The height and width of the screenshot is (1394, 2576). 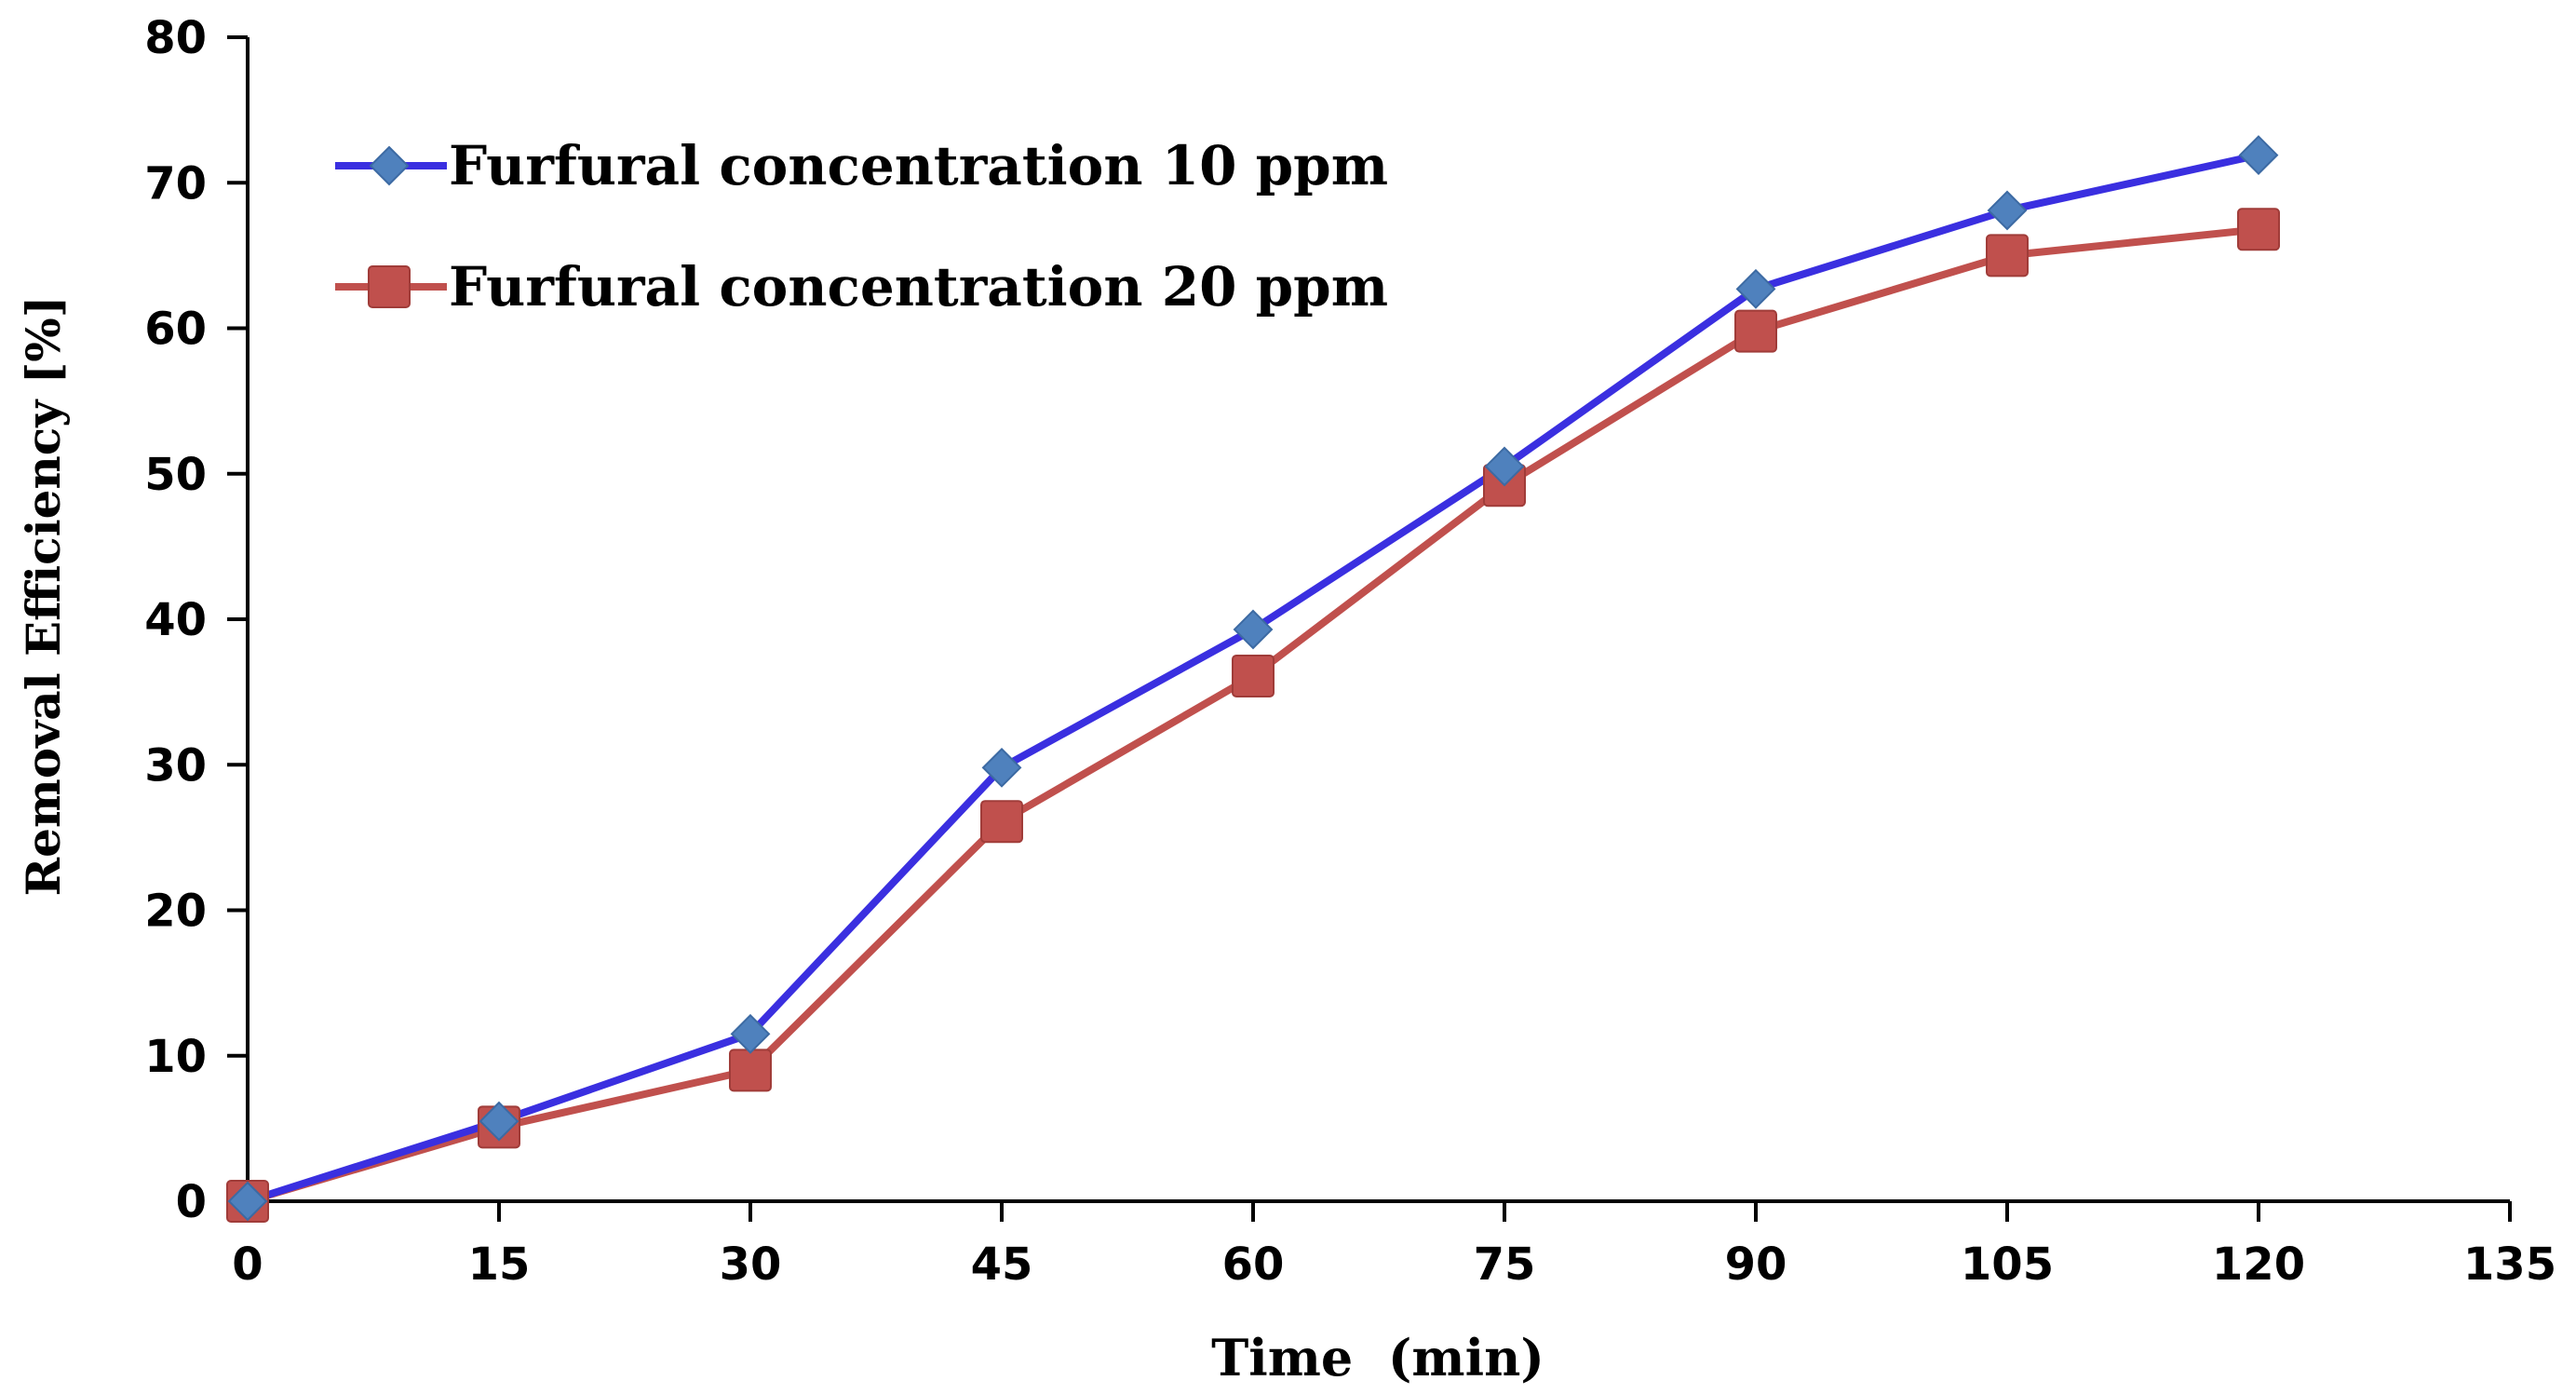 What do you see at coordinates (175, 620) in the screenshot?
I see `y-tick-label: 40` at bounding box center [175, 620].